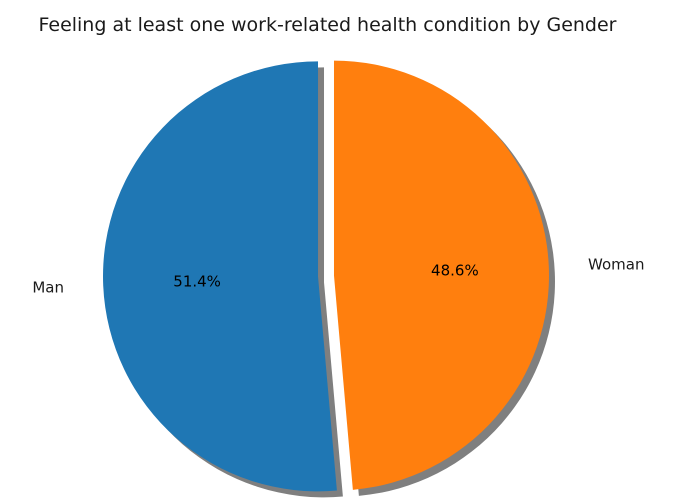 The image size is (675, 503). What do you see at coordinates (197, 282) in the screenshot?
I see `percent-label-man: 51.4%` at bounding box center [197, 282].